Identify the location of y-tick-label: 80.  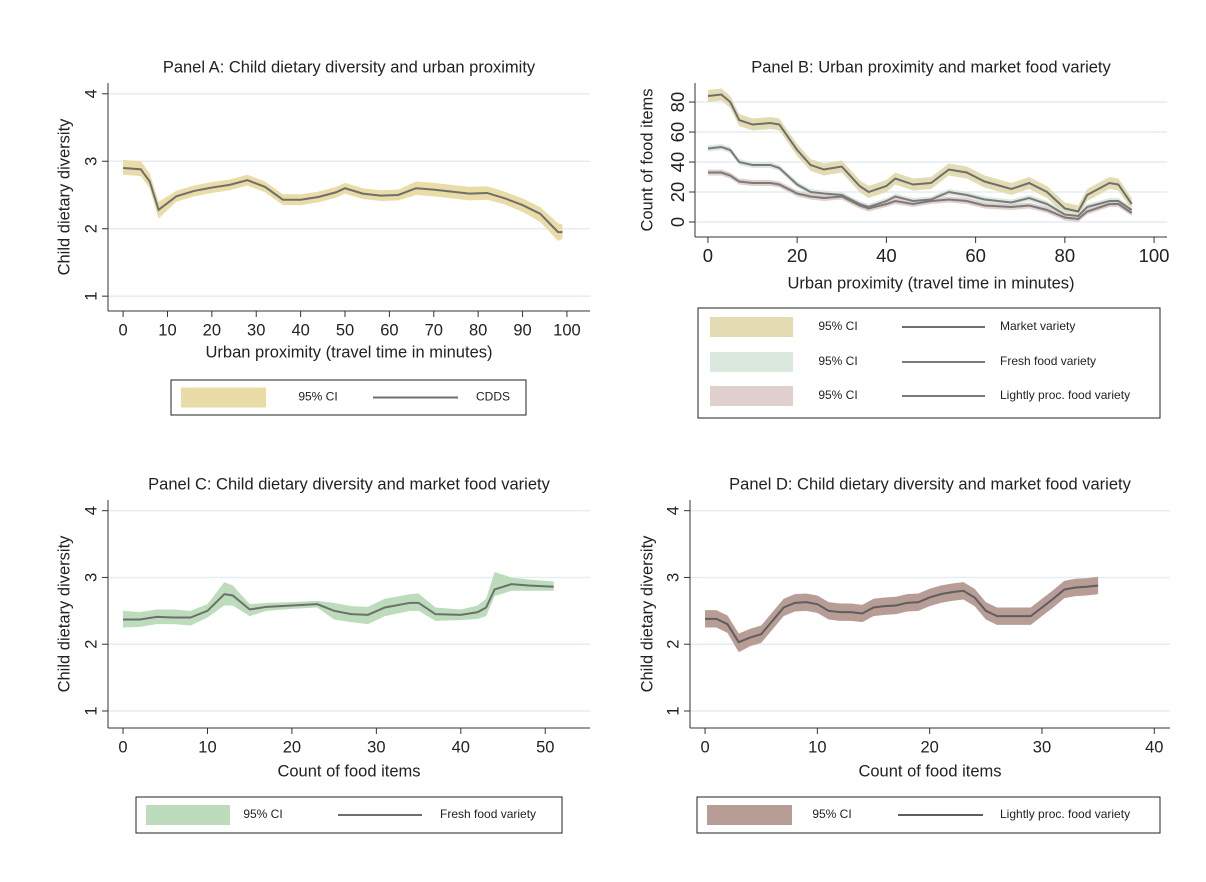
(677, 102).